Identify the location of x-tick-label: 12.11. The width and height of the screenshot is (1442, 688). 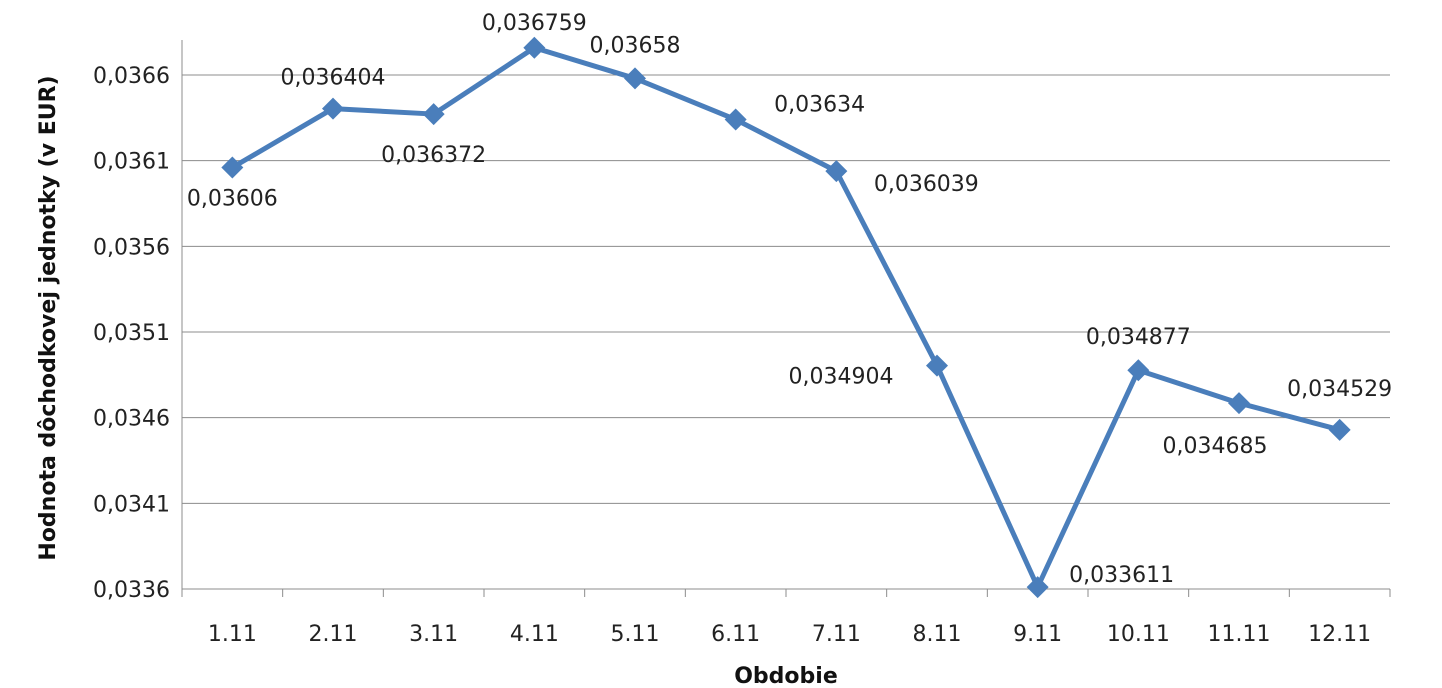
(1339, 634).